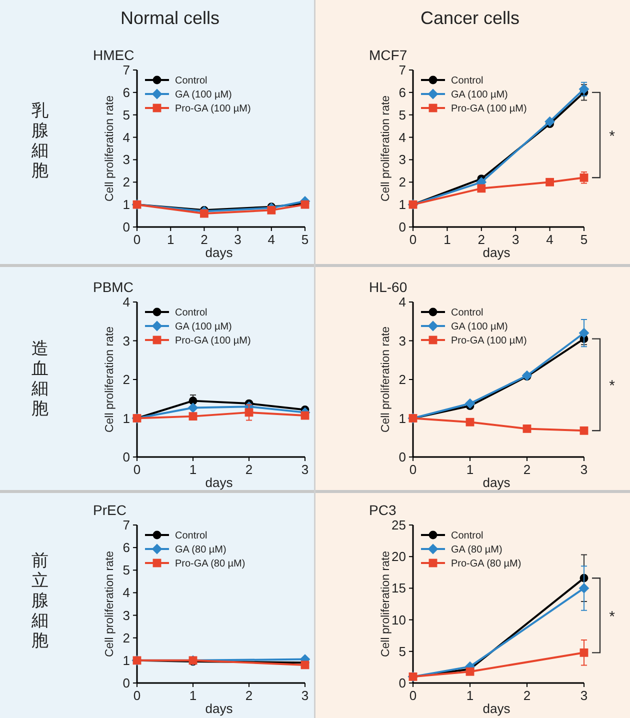 The image size is (630, 718). What do you see at coordinates (402, 92) in the screenshot?
I see `y-tick-label: 6` at bounding box center [402, 92].